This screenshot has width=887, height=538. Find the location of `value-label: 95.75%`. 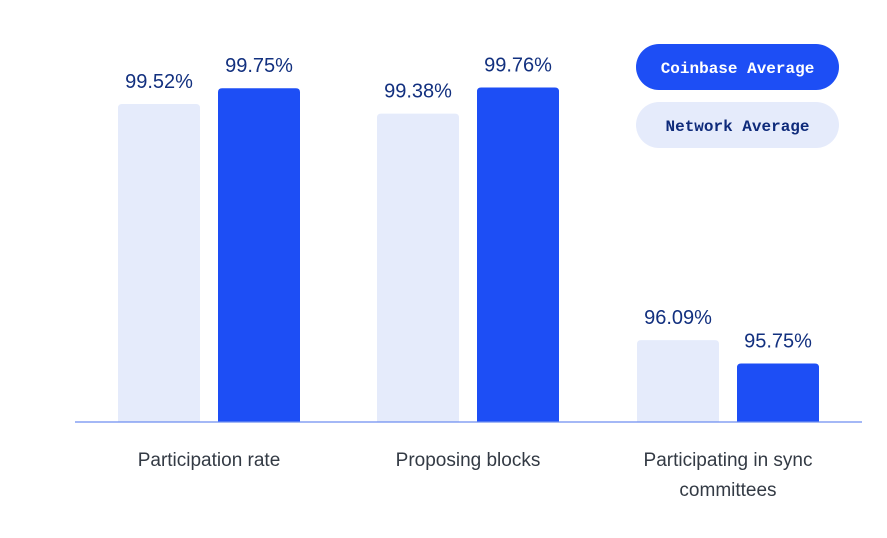

value-label: 95.75% is located at coordinates (778, 342).